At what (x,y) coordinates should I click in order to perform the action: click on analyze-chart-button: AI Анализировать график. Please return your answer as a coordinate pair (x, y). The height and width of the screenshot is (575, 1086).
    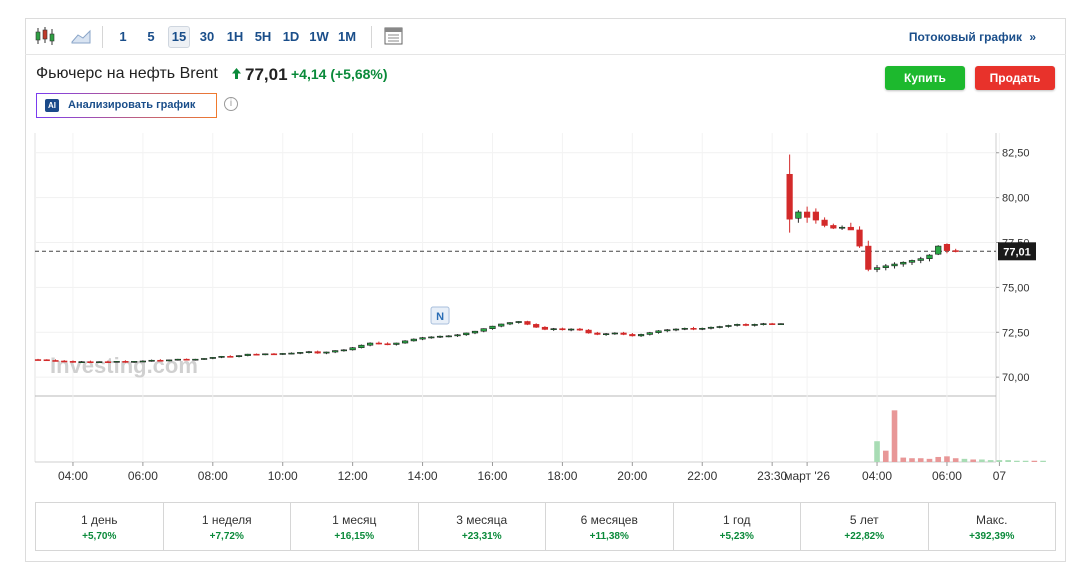
    Looking at the image, I should click on (126, 105).